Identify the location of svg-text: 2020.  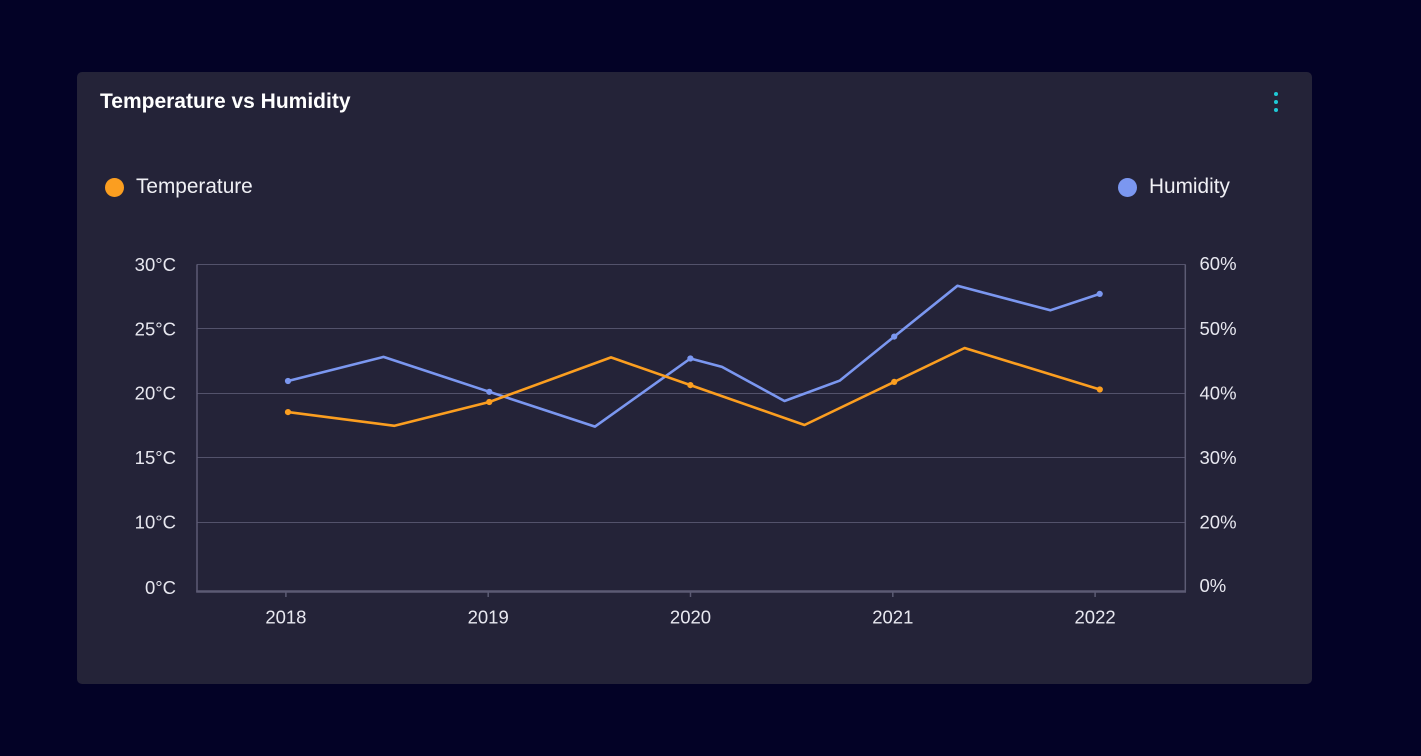
(690, 616).